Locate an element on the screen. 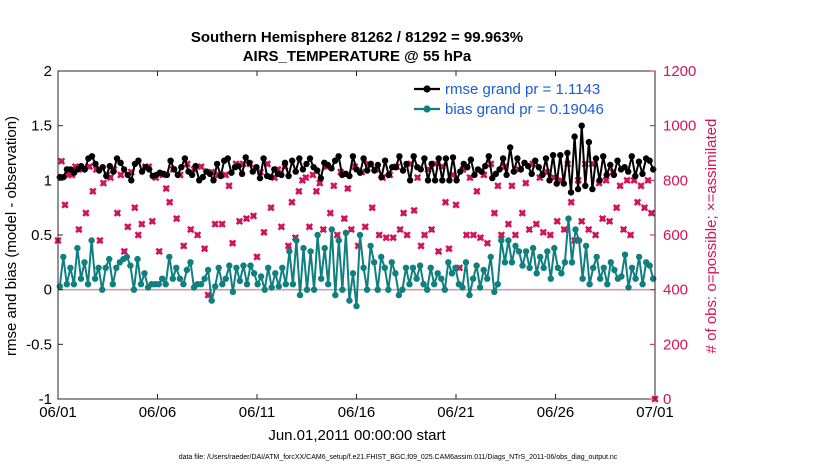  y-right-tick-label: 1200 is located at coordinates (679, 71).